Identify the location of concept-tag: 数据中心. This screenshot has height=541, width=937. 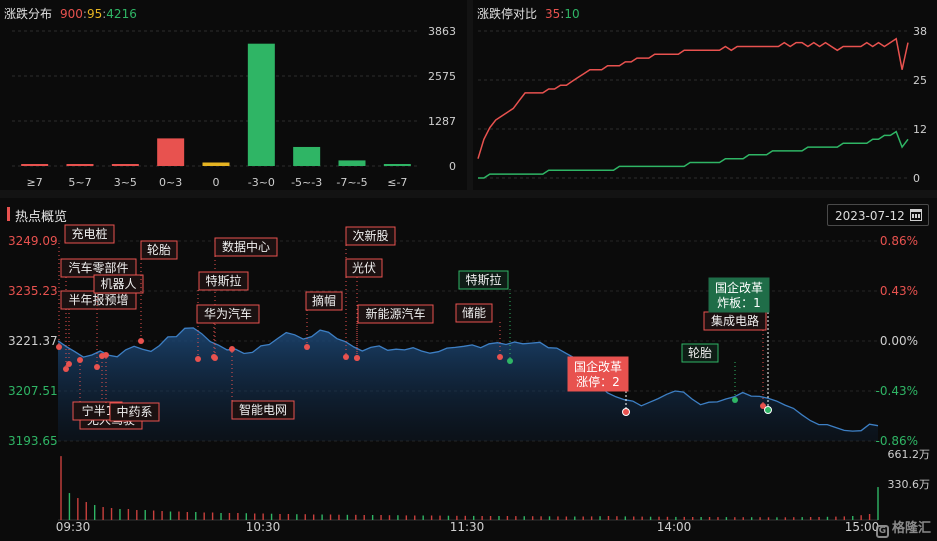
(245, 299).